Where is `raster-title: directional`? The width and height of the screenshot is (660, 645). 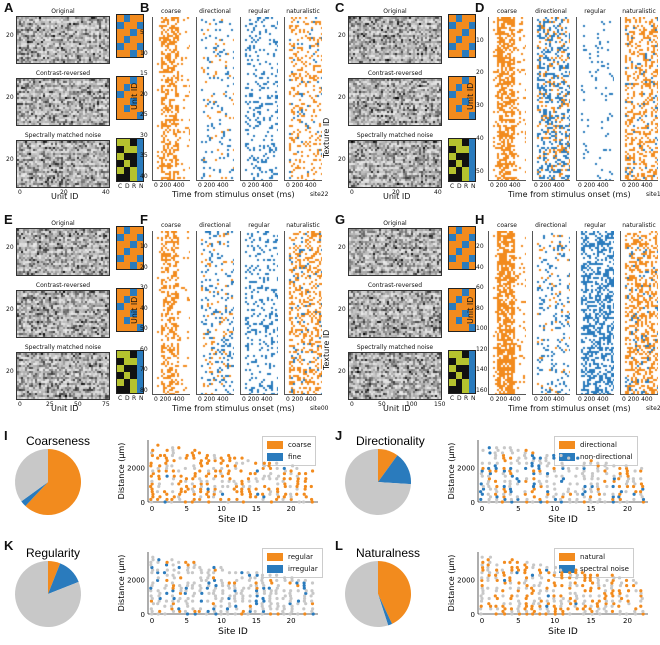
raster-title: directional is located at coordinates (215, 225).